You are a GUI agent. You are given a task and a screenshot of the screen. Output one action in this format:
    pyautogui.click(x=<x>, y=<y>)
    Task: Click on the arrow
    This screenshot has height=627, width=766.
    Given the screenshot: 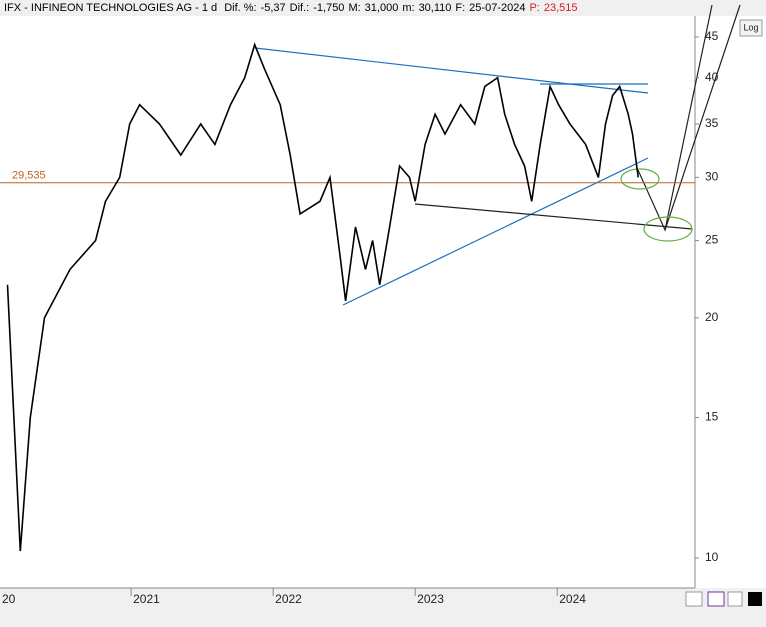 What is the action you would take?
    pyautogui.click(x=702, y=117)
    